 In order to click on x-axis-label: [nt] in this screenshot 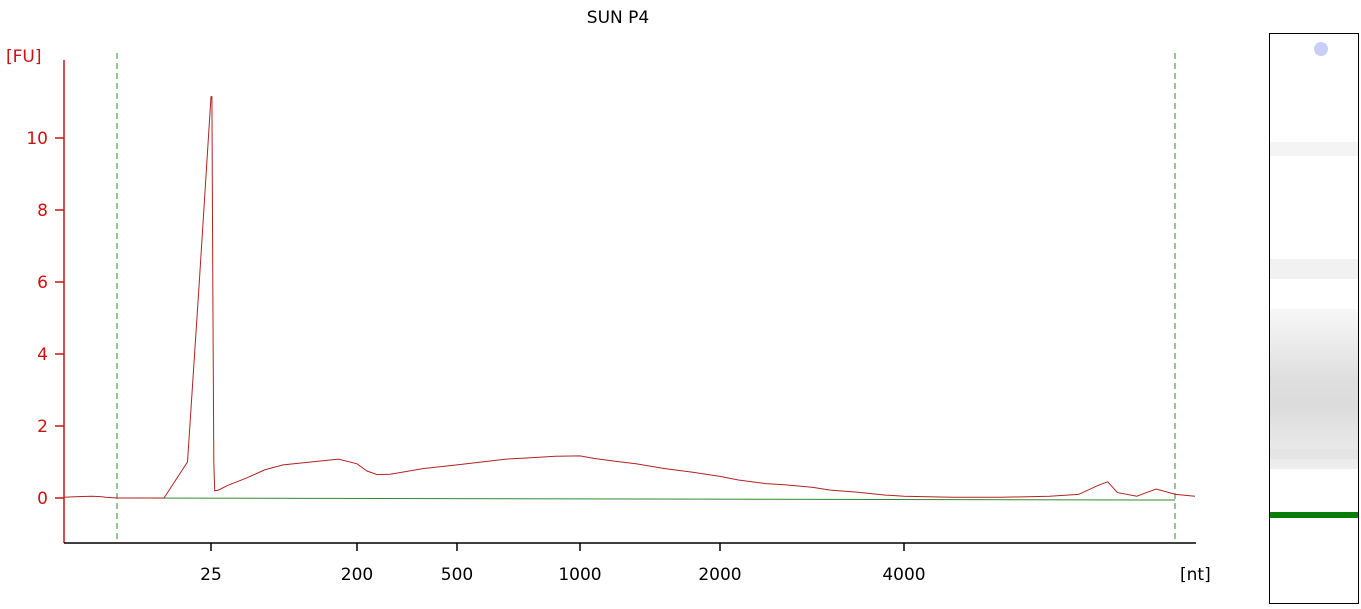, I will do `click(1195, 575)`.